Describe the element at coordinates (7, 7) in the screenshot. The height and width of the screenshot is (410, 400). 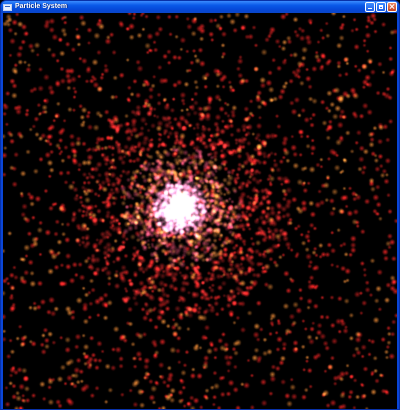
I see `window-icon` at that location.